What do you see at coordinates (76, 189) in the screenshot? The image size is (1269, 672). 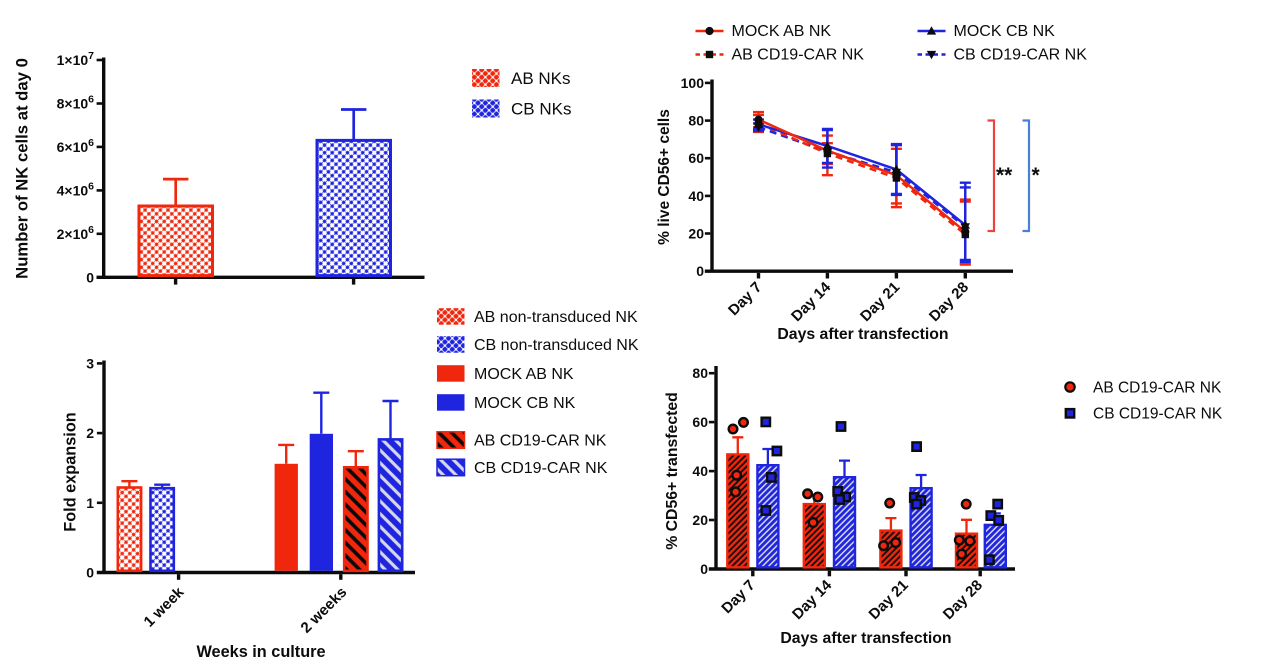 I see `svg-text: 4×10⁶` at bounding box center [76, 189].